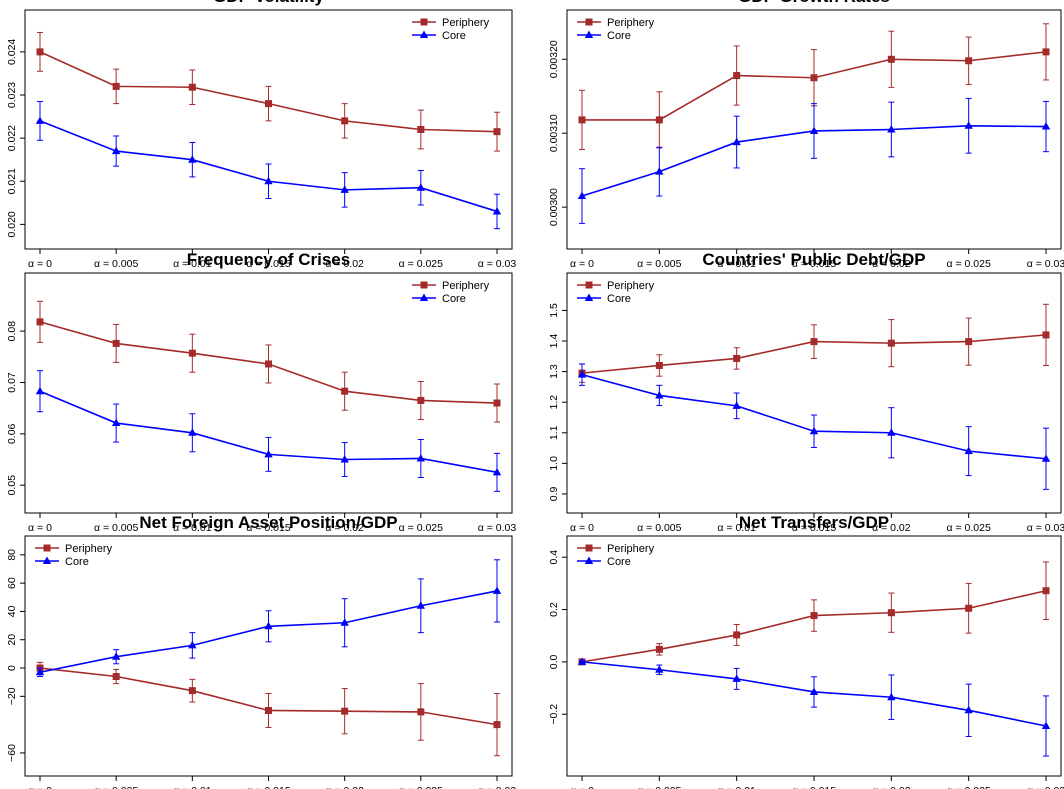  I want to click on chart-title: Net Transfers/GDP, so click(814, 522).